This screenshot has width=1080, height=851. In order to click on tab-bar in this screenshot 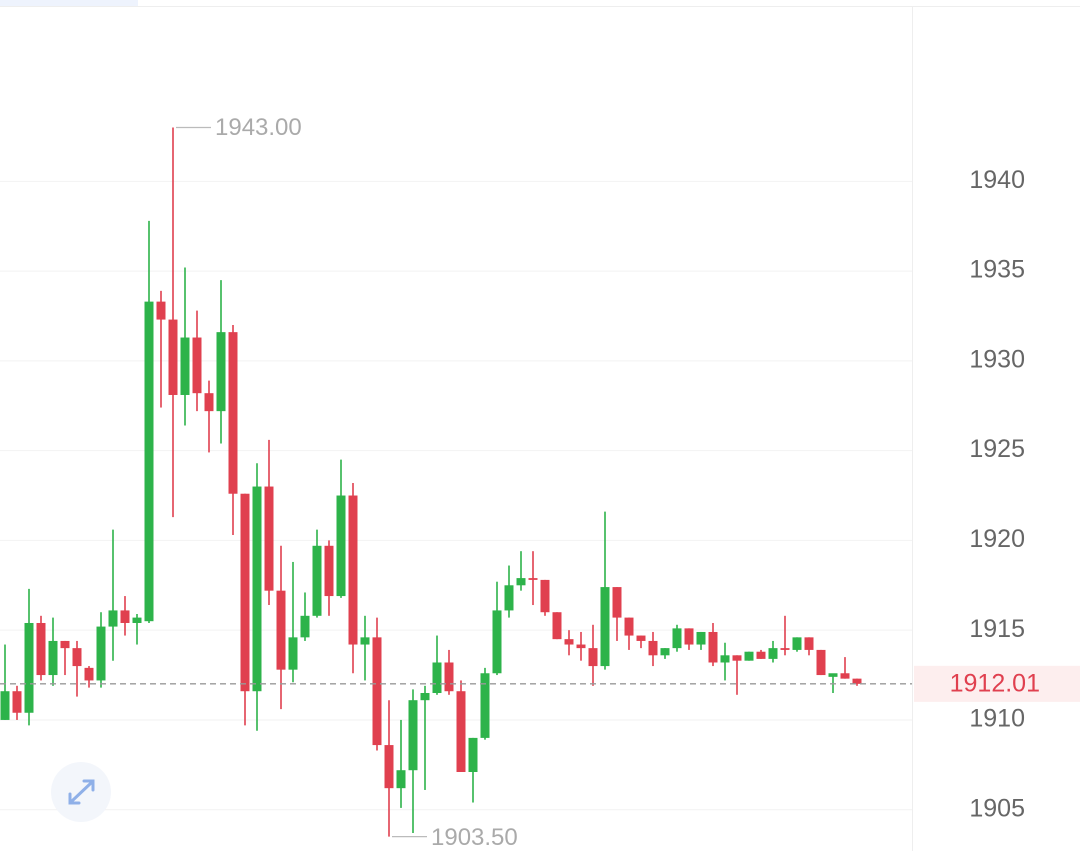, I will do `click(69, 3)`.